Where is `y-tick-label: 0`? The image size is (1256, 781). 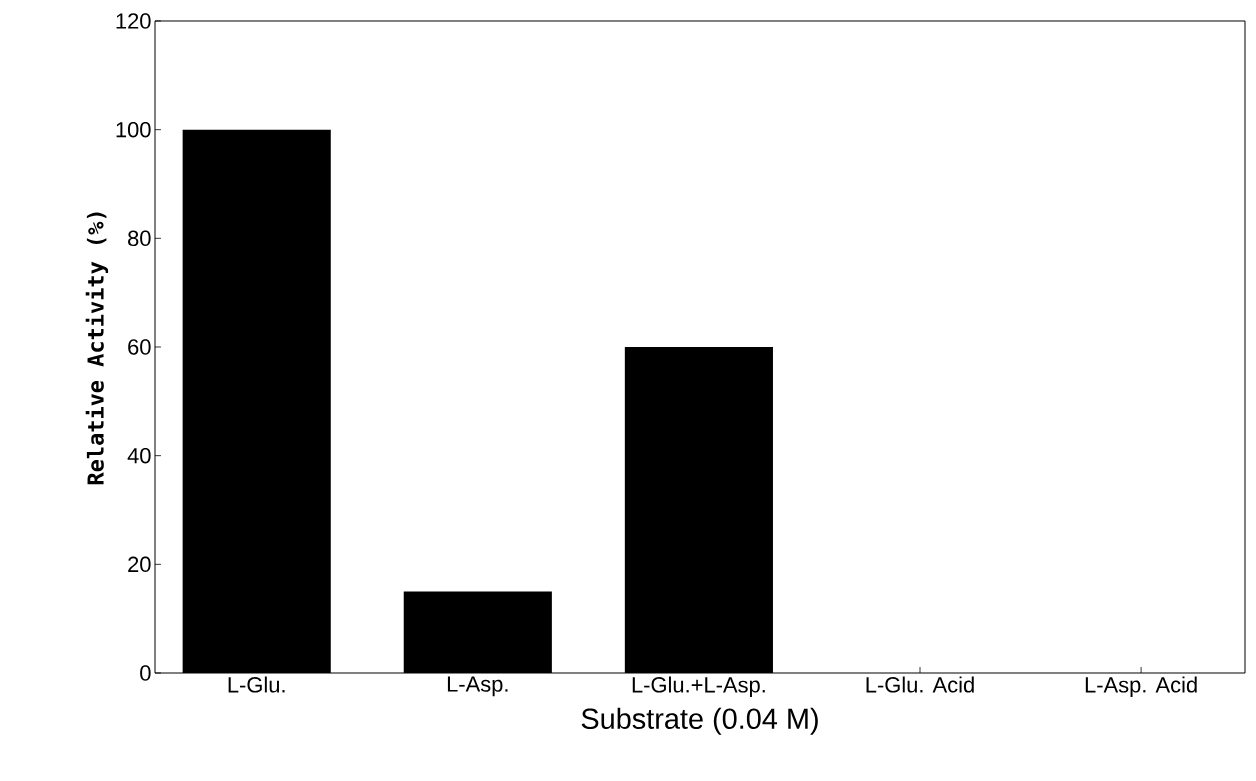
y-tick-label: 0 is located at coordinates (145, 673).